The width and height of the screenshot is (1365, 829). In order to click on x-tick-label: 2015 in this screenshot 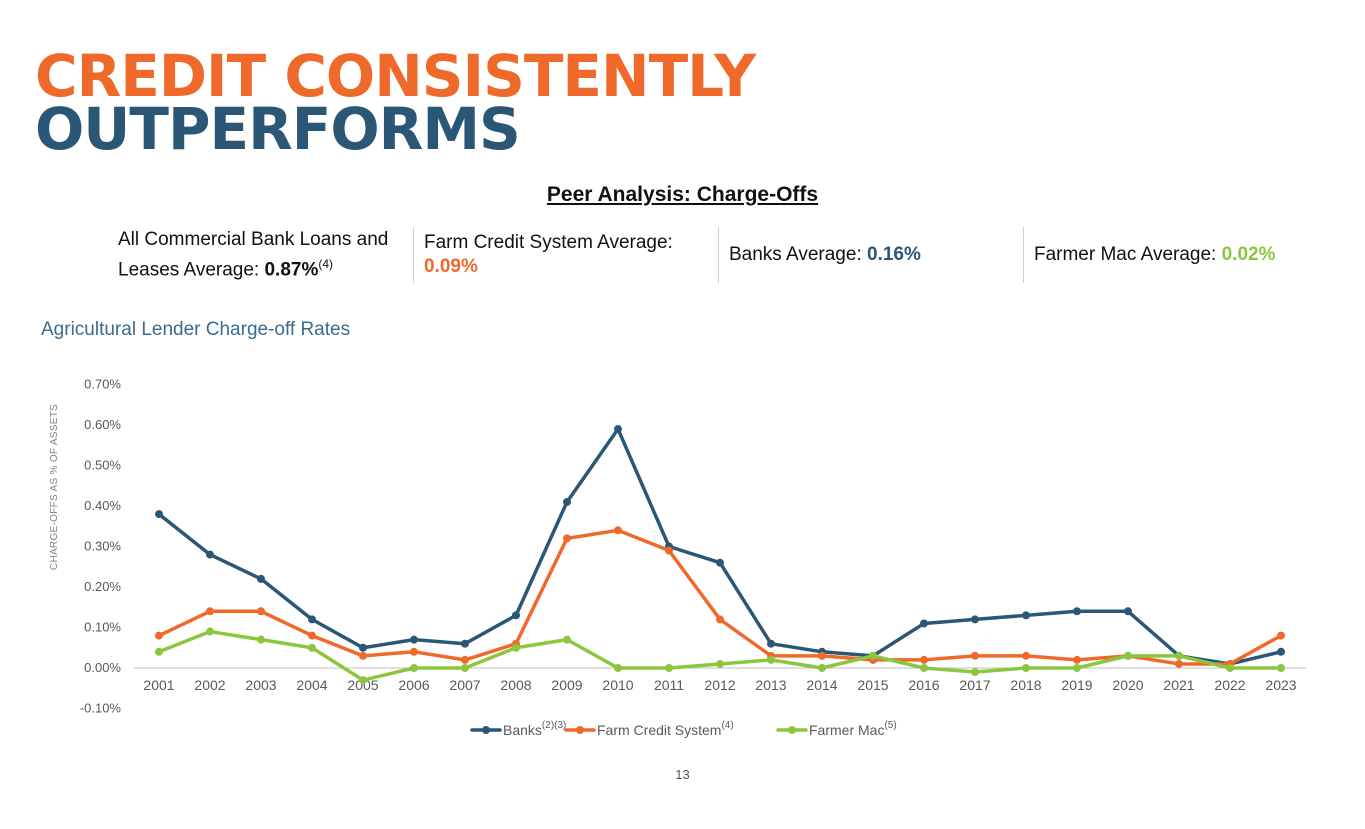, I will do `click(872, 685)`.